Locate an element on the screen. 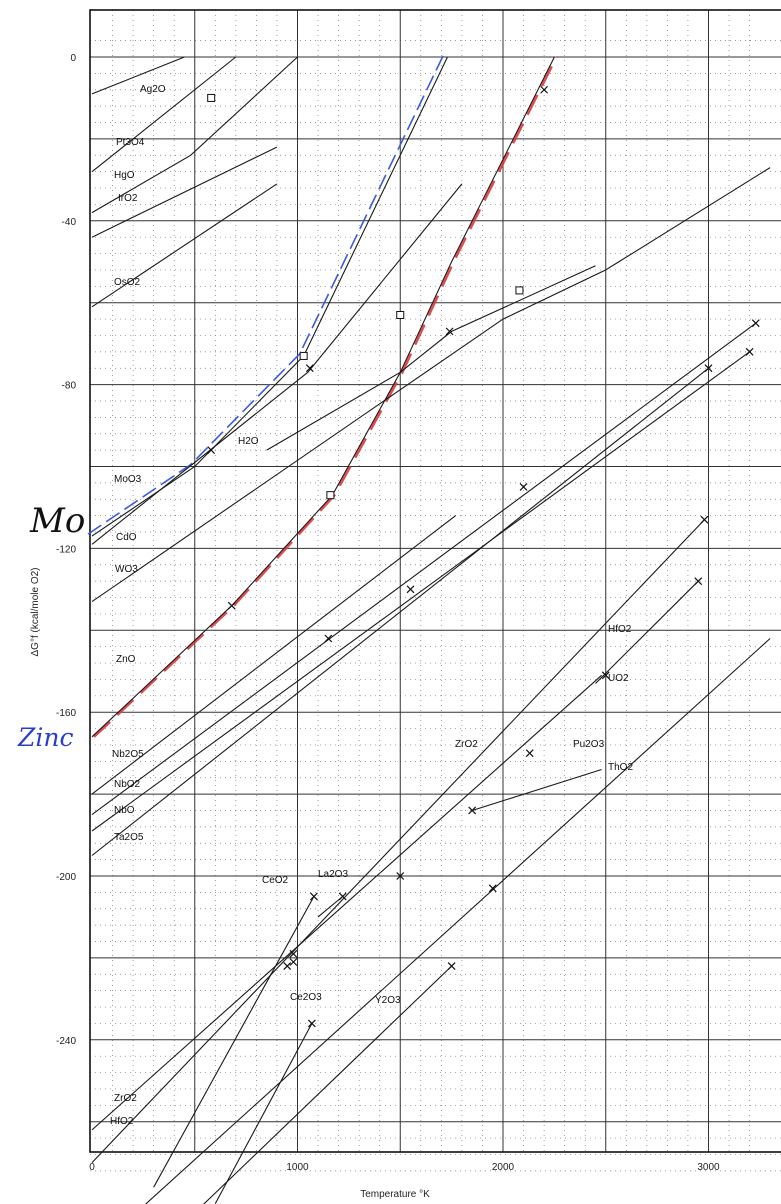 Image resolution: width=781 pixels, height=1204 pixels. label-tho2: ThO2 is located at coordinates (620, 767).